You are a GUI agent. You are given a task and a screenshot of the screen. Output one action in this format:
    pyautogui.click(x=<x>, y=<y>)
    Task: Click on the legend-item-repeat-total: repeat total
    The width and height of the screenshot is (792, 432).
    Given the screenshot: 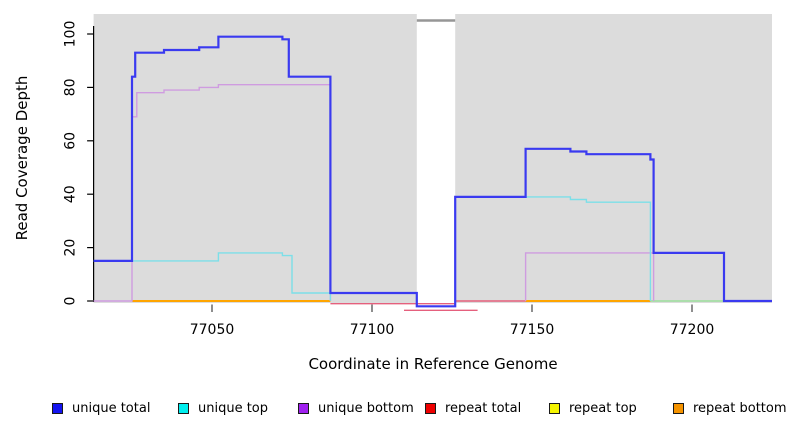 What is the action you would take?
    pyautogui.click(x=473, y=408)
    